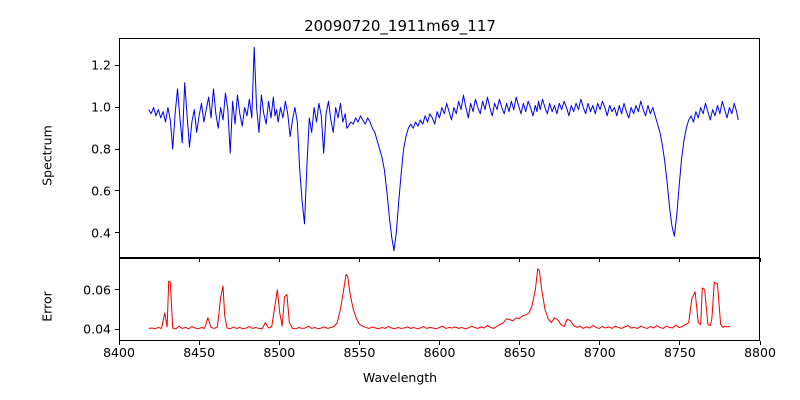 Image resolution: width=800 pixels, height=400 pixels. I want to click on y-tick-label-spectrum-0.8: 0.8, so click(101, 149).